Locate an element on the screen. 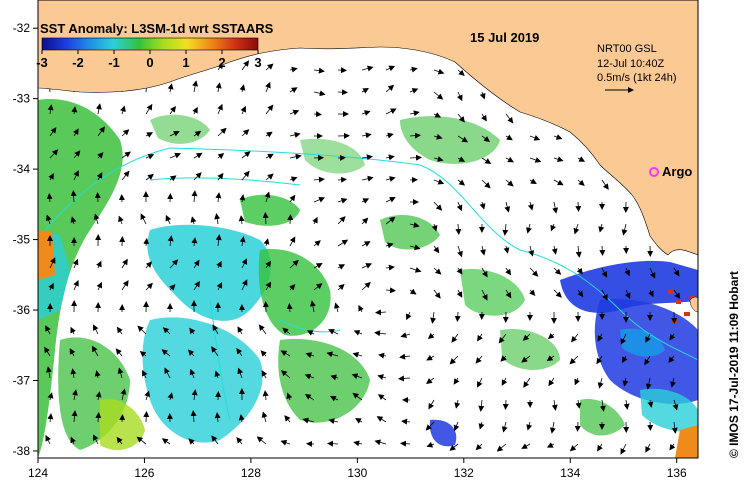 Image resolution: width=749 pixels, height=501 pixels. lon-tick-label: 132 is located at coordinates (464, 473).